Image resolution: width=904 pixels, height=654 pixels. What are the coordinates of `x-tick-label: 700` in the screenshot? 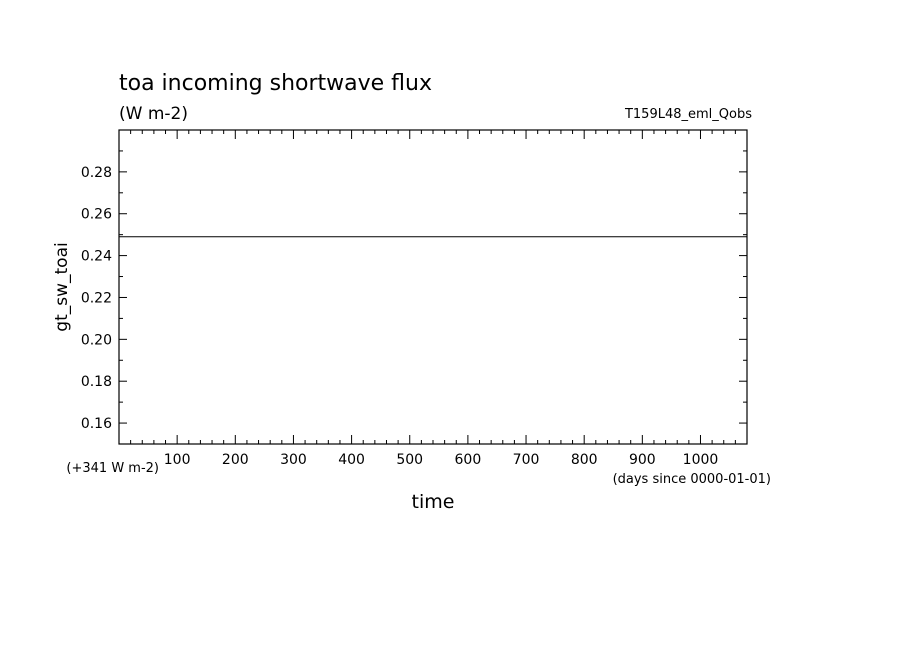 It's located at (526, 460).